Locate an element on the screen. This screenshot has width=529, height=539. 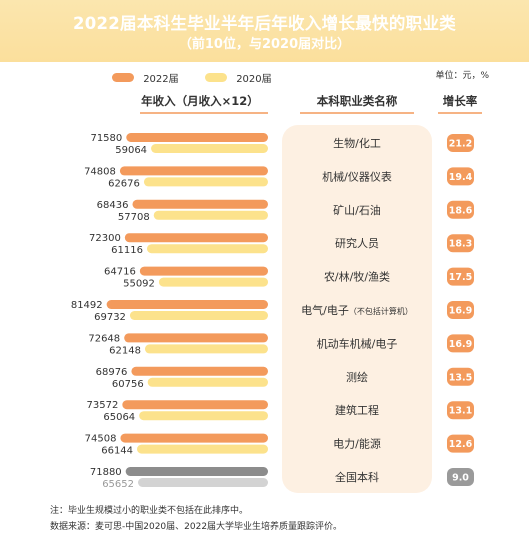
value-label-2020: 59064 is located at coordinates (131, 150).